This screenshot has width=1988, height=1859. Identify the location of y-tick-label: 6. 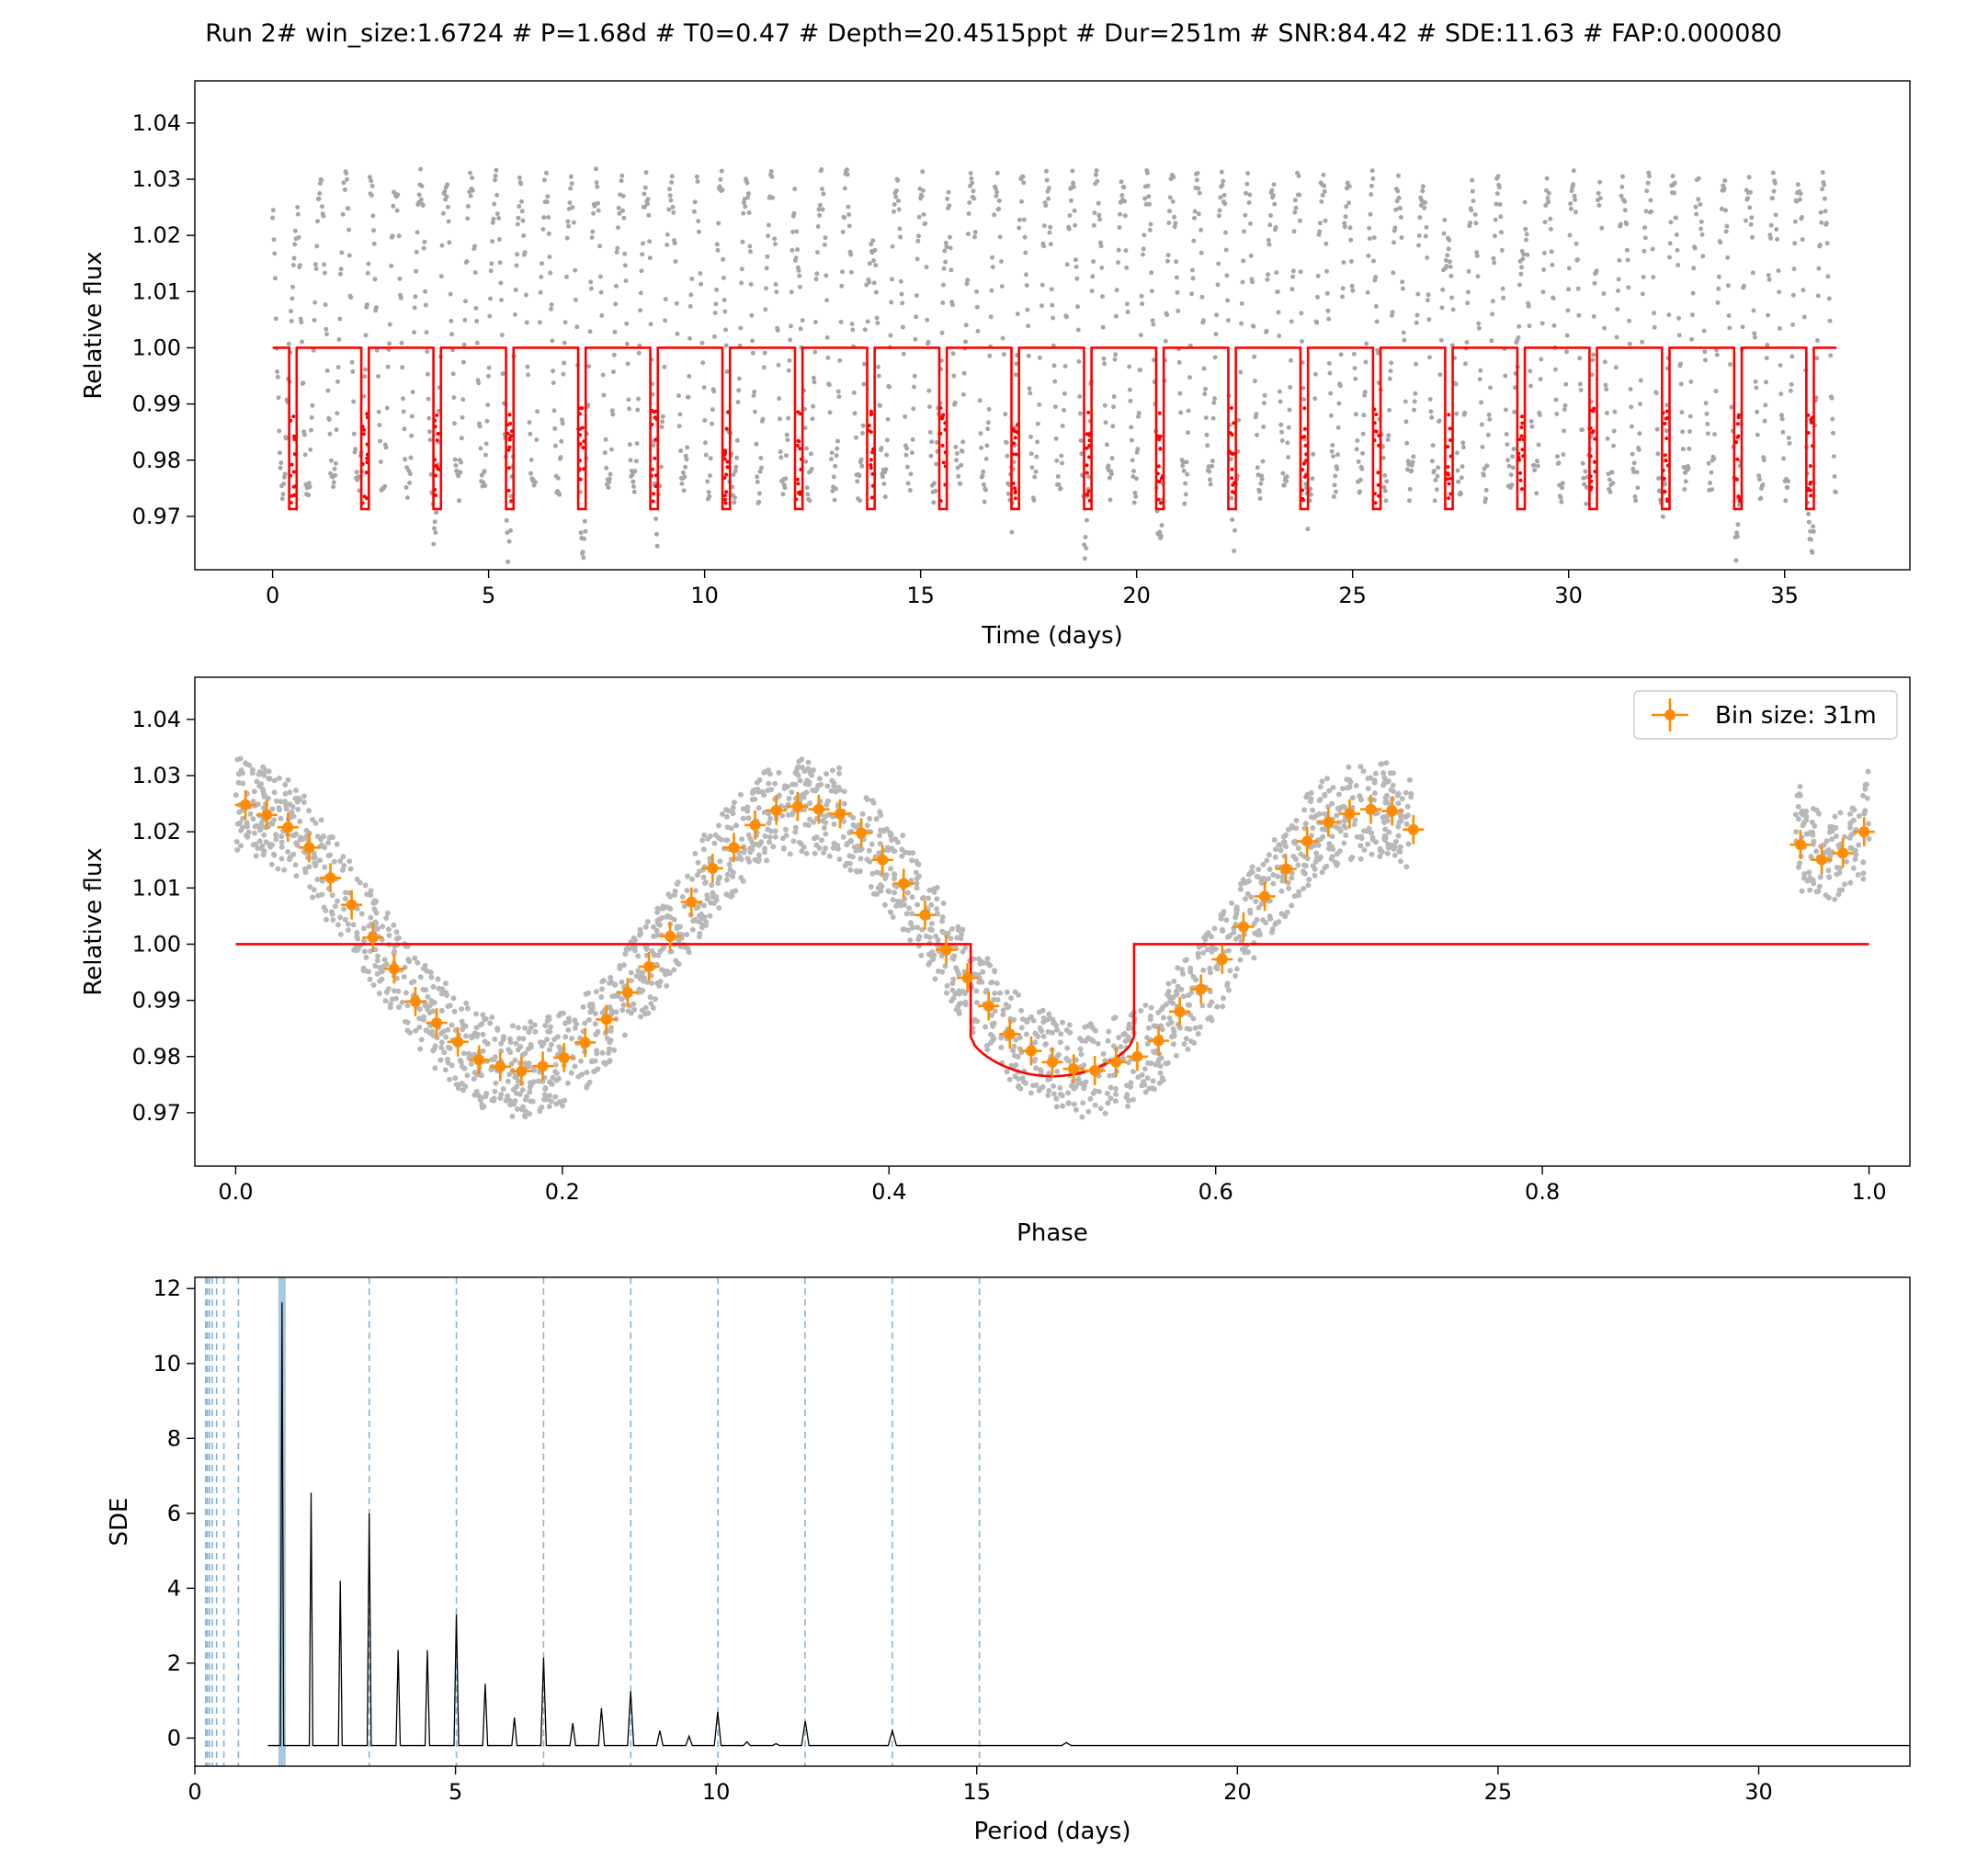
(174, 1513).